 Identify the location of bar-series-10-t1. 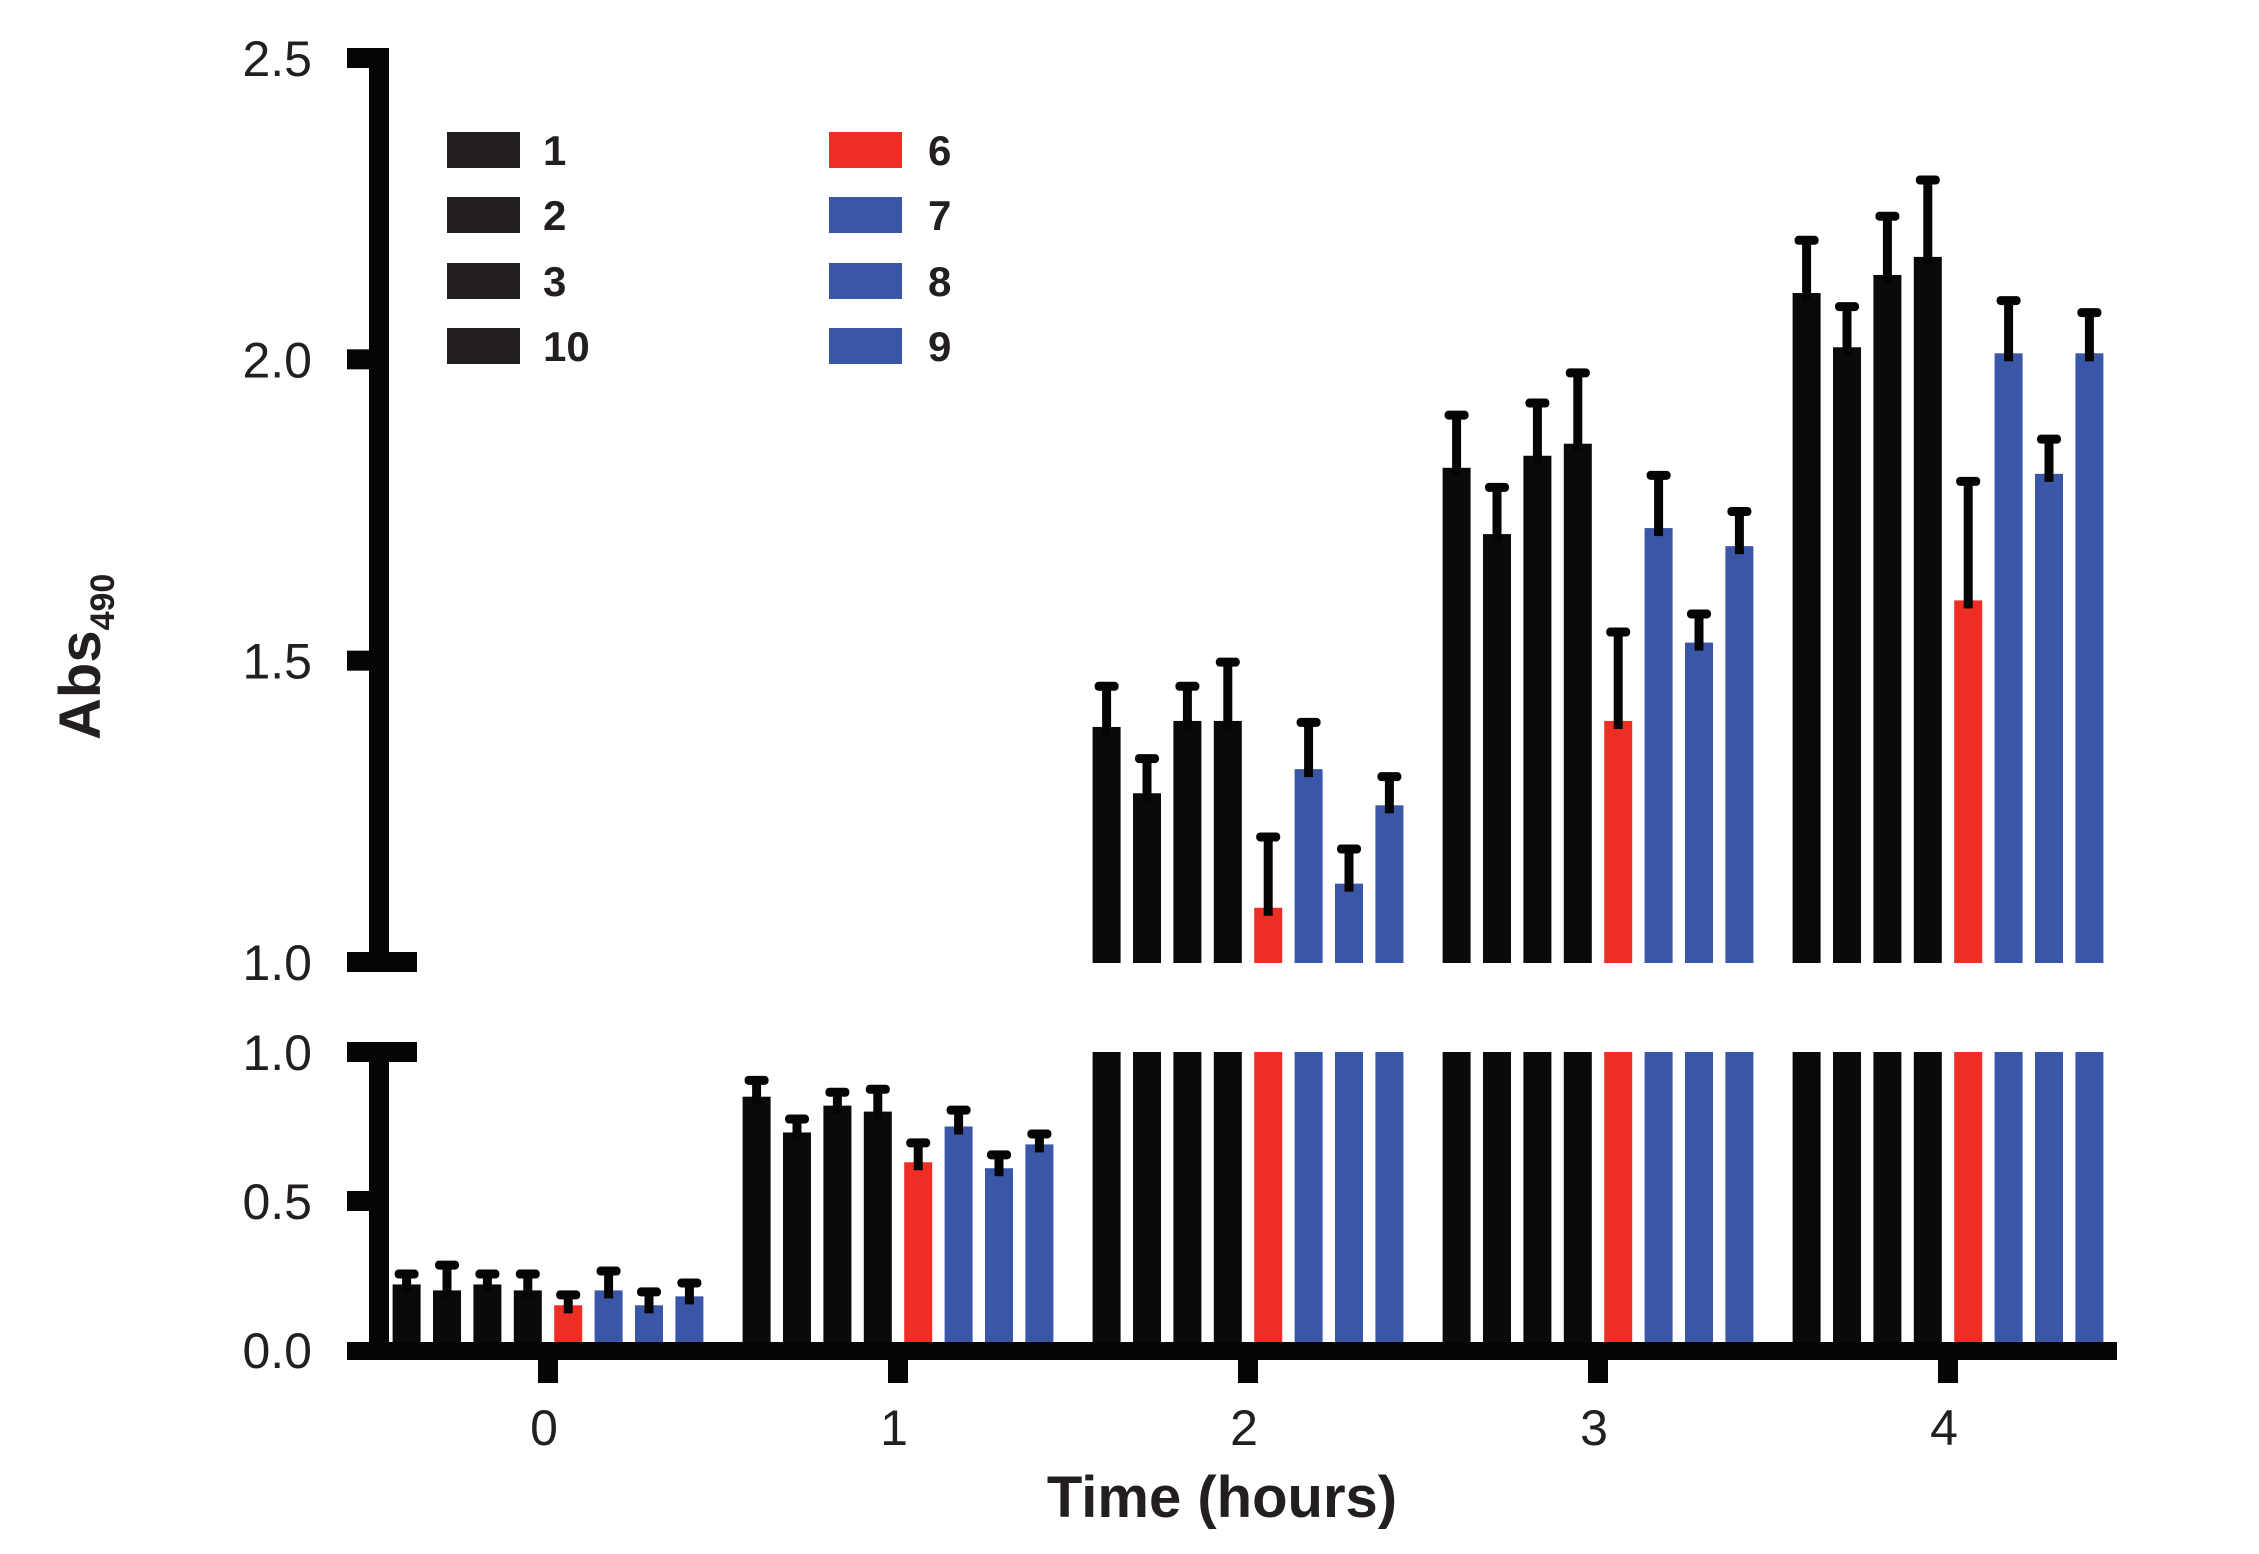
(877, 1226).